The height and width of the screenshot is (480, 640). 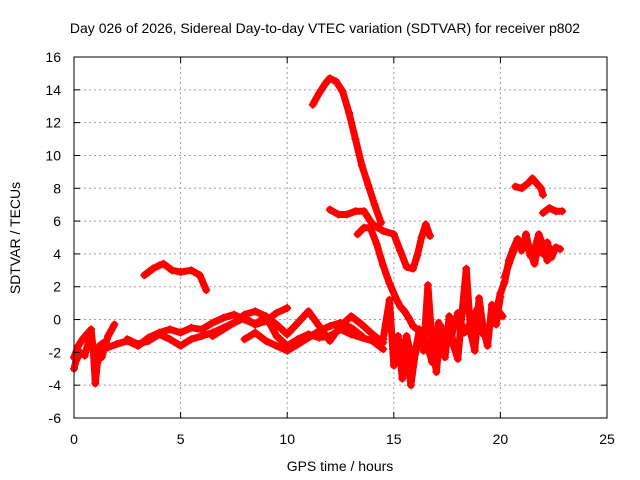 I want to click on series-trace-d, so click(x=175, y=277).